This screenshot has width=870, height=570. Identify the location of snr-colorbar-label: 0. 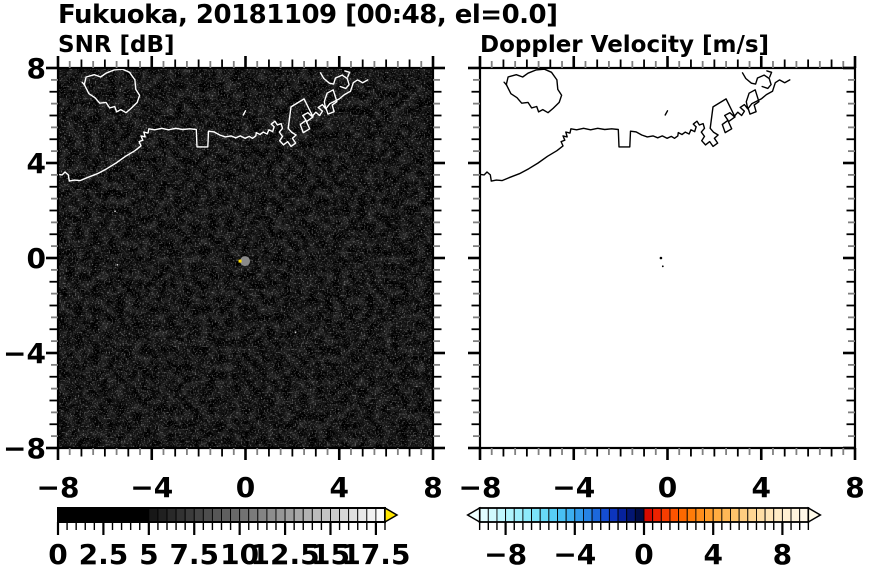
(57, 554).